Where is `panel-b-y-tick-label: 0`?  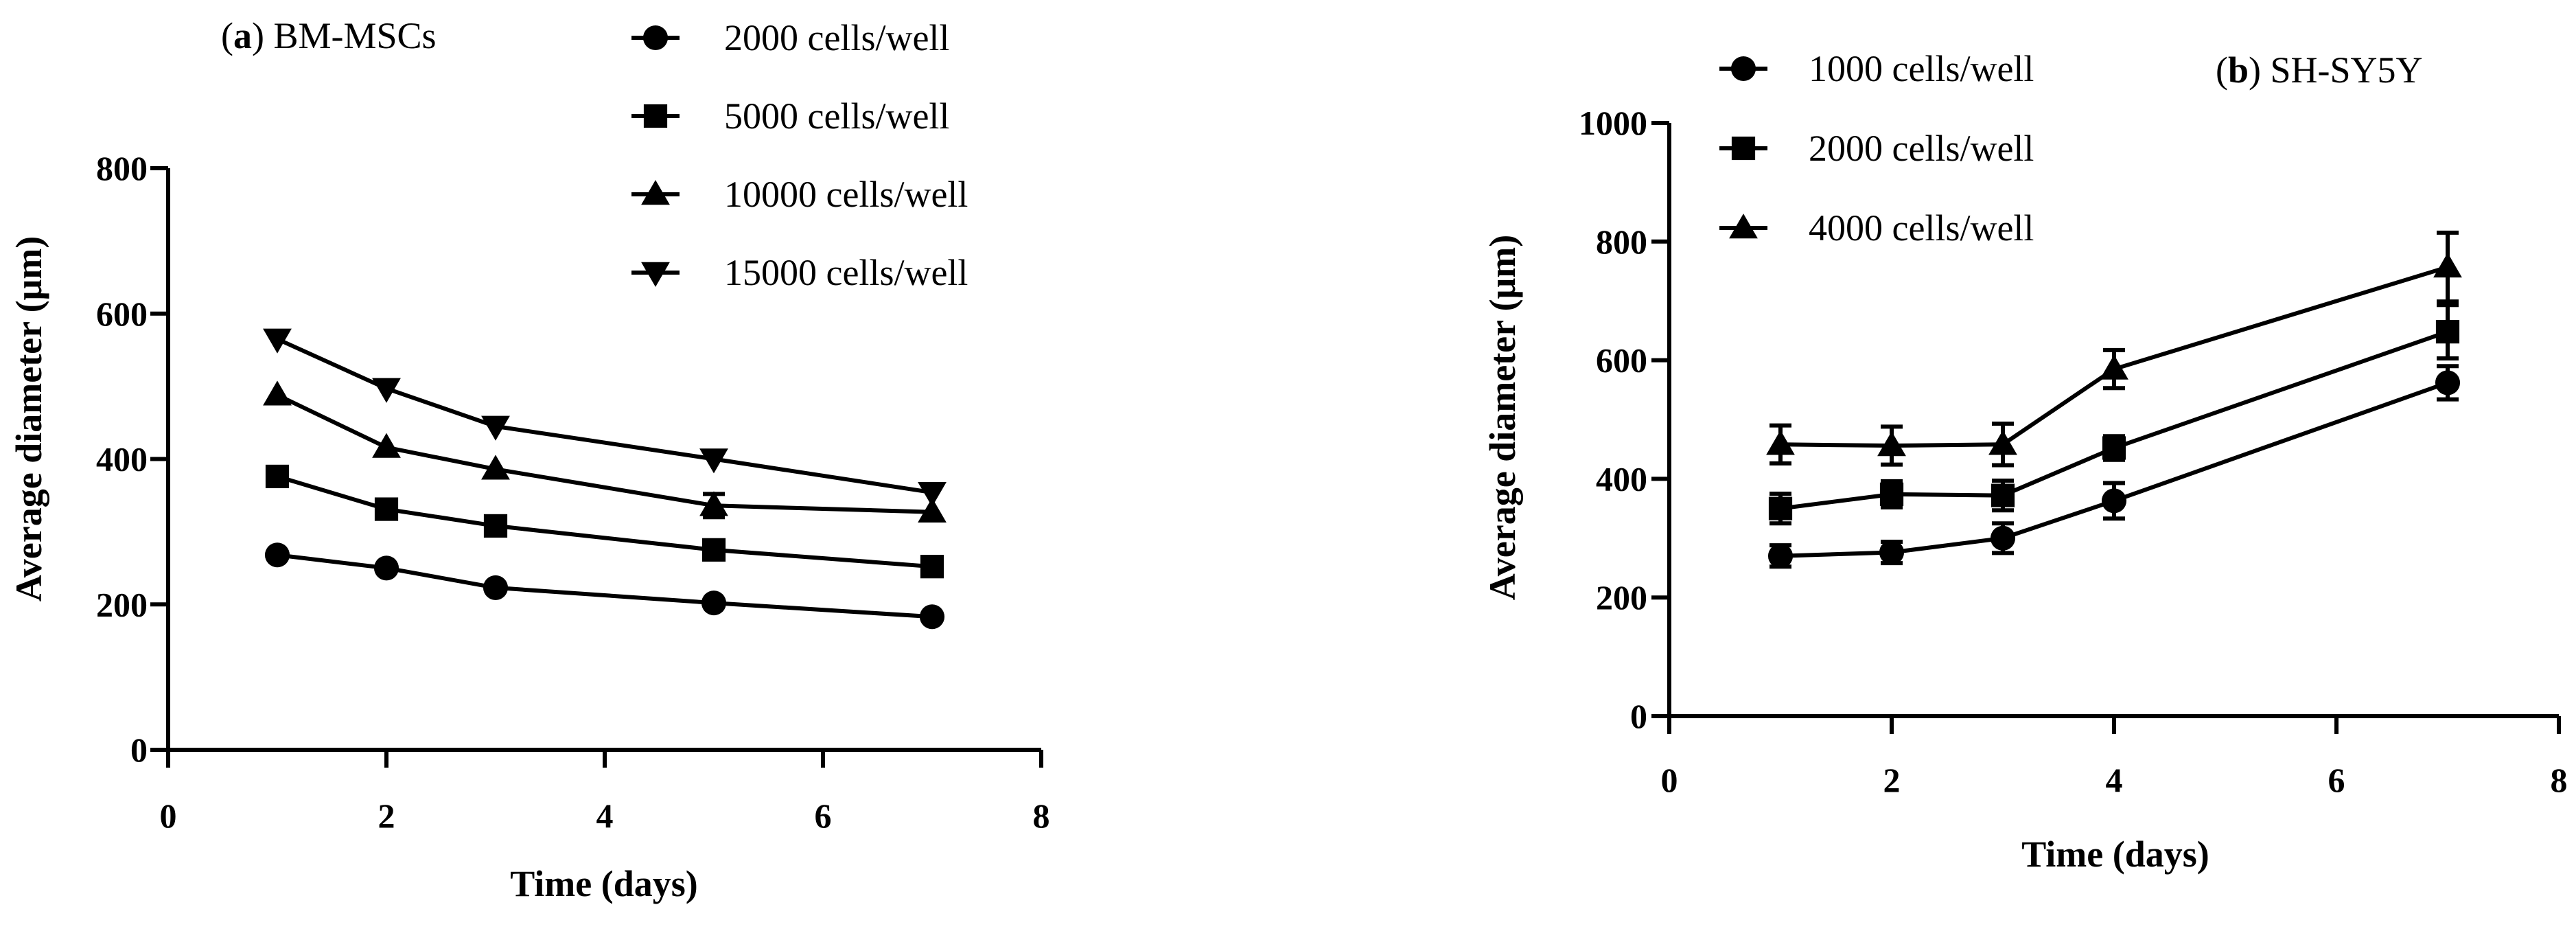
panel-b-y-tick-label: 0 is located at coordinates (1638, 716).